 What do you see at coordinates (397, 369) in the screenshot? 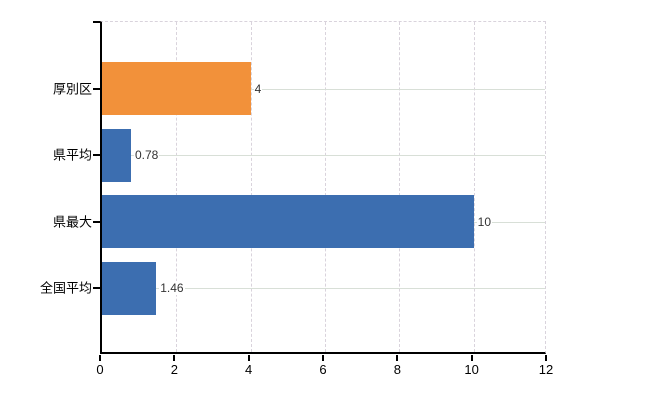
I see `x-axis-tick-label: 8` at bounding box center [397, 369].